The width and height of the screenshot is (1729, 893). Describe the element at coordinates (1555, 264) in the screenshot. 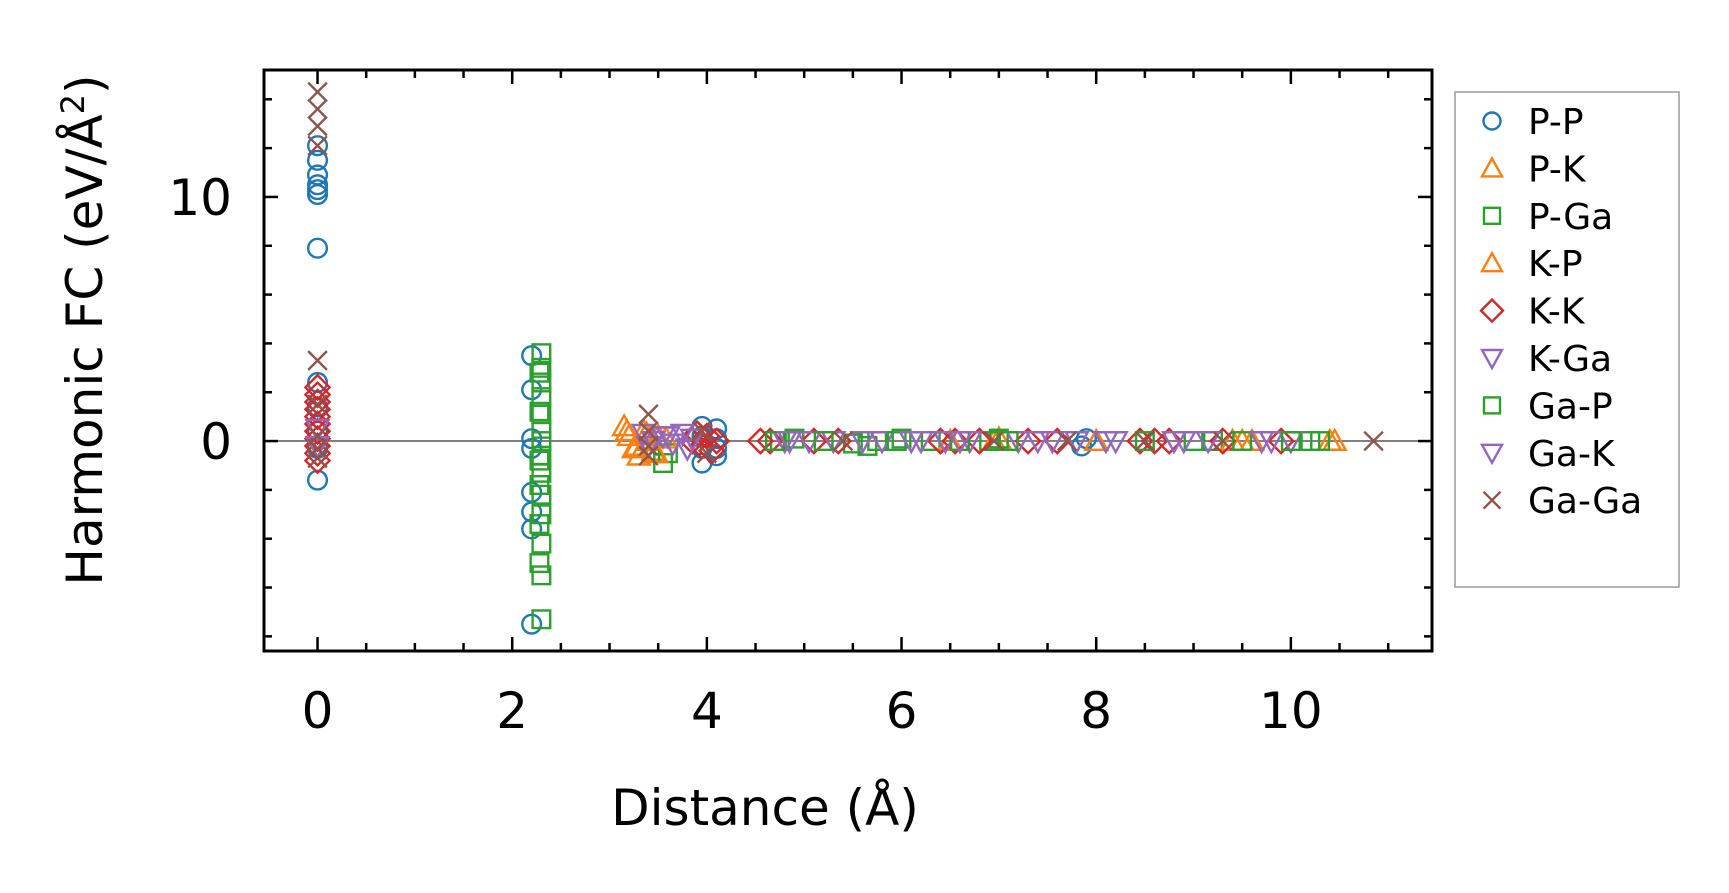

I see `legend-label: K-P` at that location.